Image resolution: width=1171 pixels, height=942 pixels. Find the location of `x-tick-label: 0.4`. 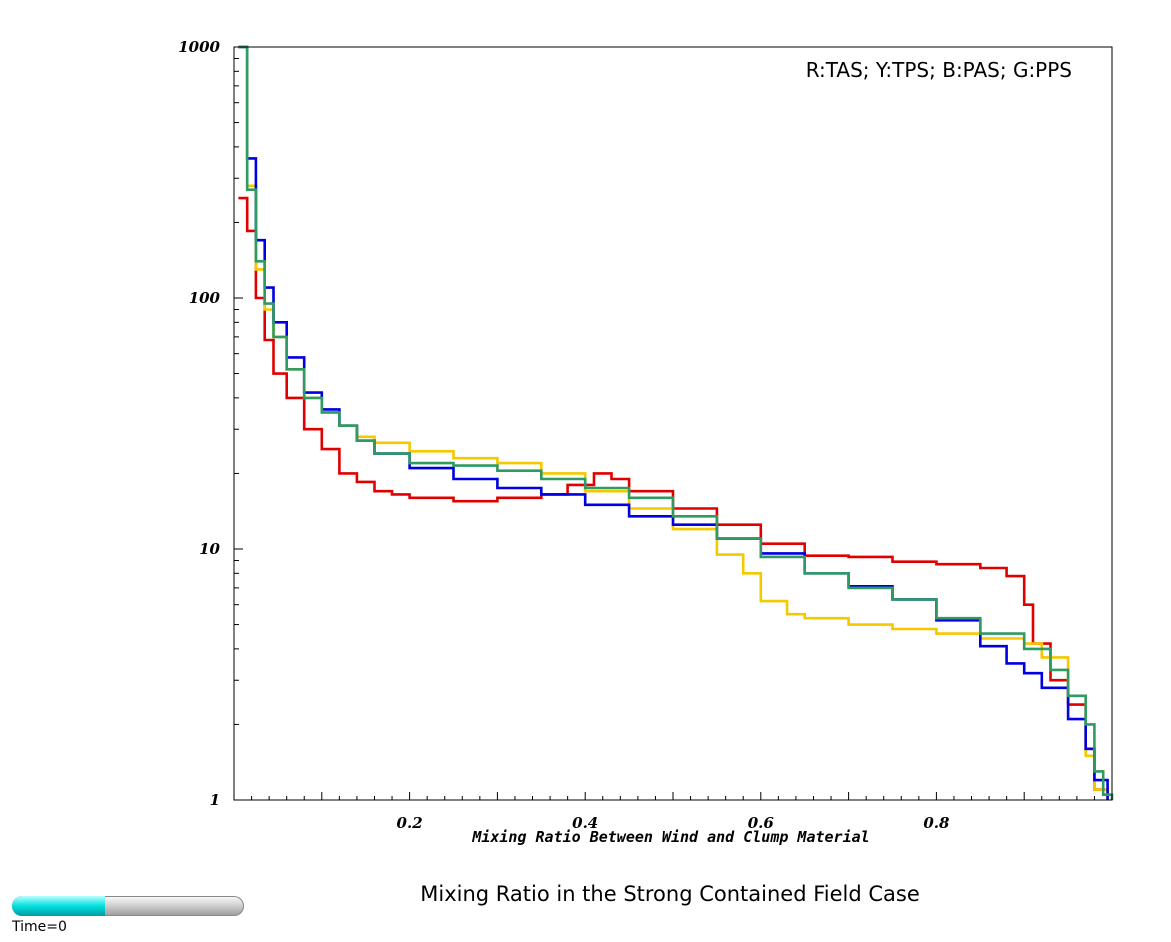

x-tick-label: 0.4 is located at coordinates (585, 823).